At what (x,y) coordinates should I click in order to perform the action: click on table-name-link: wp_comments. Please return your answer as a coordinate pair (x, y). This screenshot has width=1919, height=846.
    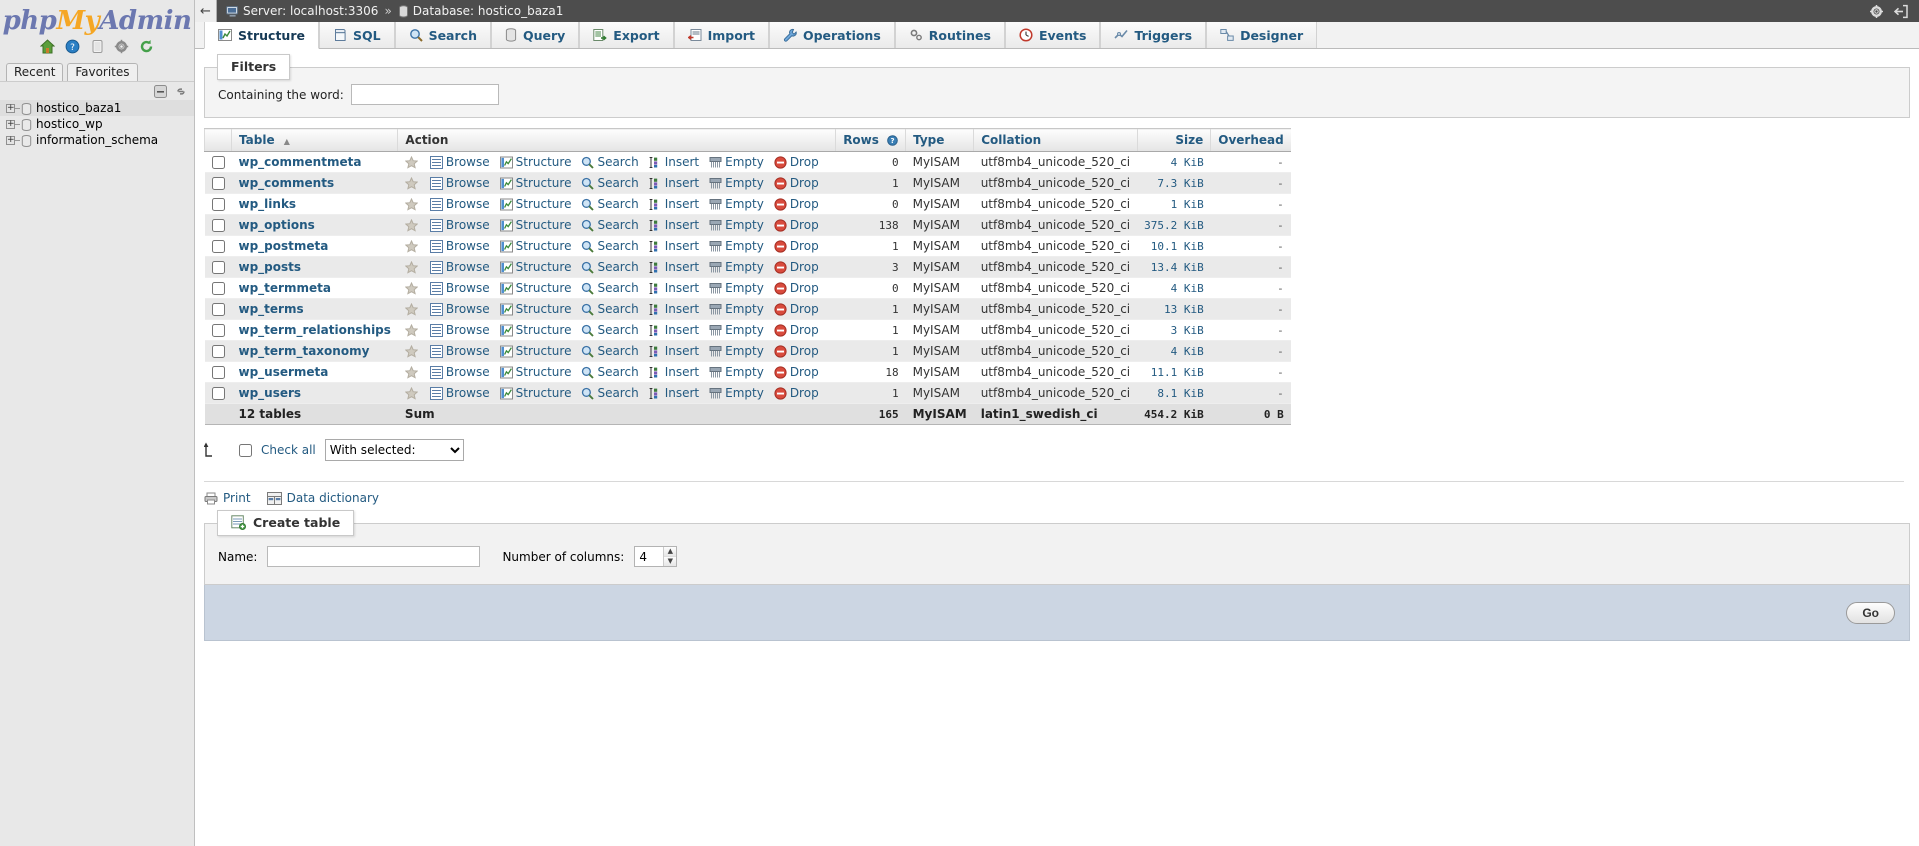
    Looking at the image, I should click on (286, 183).